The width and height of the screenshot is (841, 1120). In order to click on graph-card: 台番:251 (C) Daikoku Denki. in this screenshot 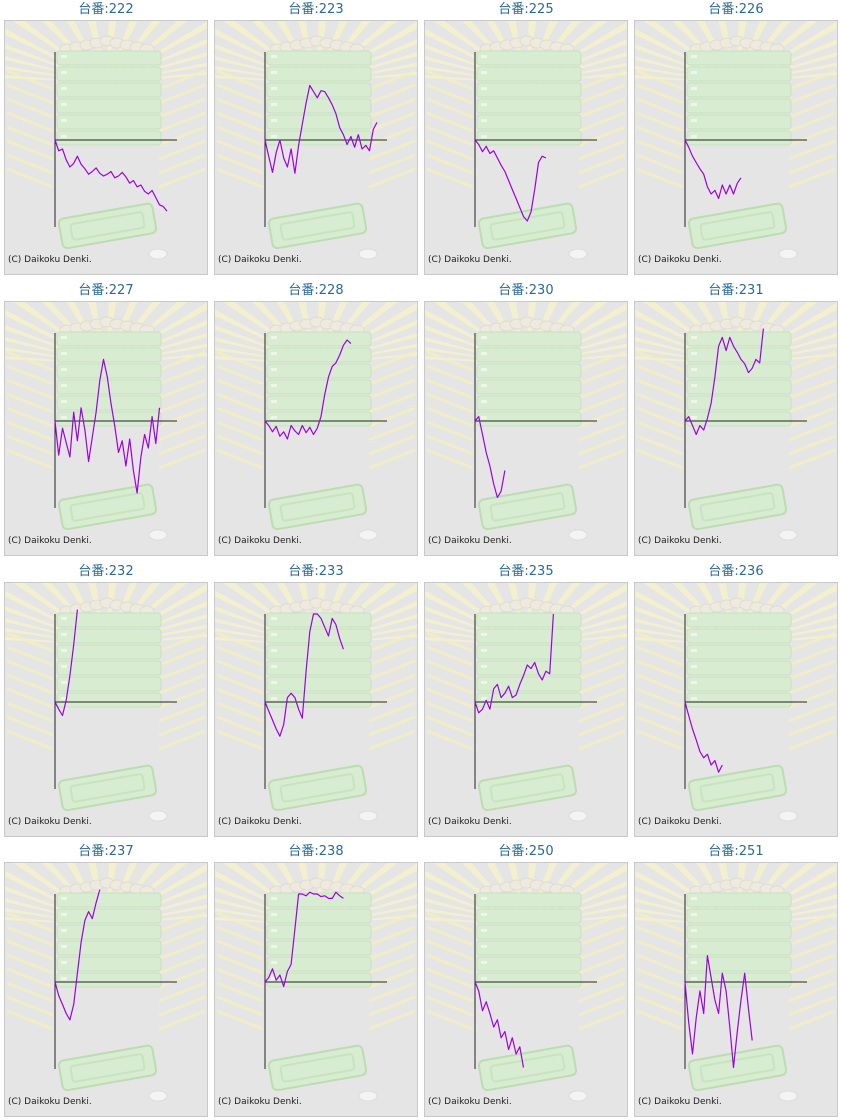, I will do `click(736, 980)`.